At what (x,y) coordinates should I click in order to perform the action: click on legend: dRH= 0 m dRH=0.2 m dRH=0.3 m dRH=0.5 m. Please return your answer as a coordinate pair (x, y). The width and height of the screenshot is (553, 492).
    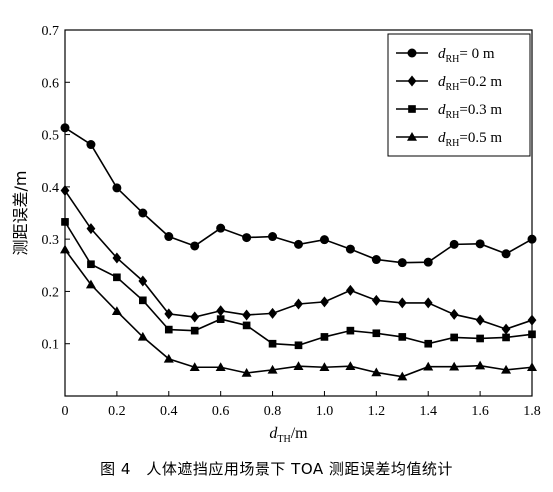
    Looking at the image, I should click on (459, 95).